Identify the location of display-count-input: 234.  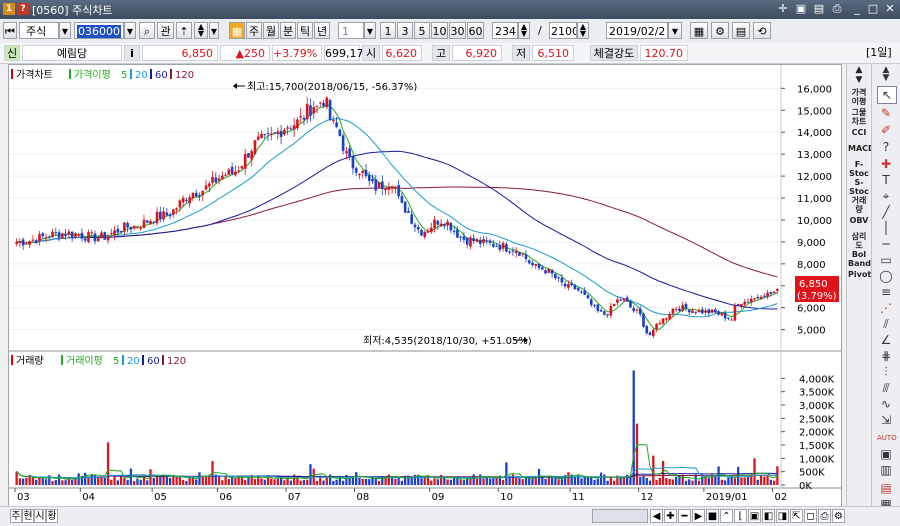
(505, 30).